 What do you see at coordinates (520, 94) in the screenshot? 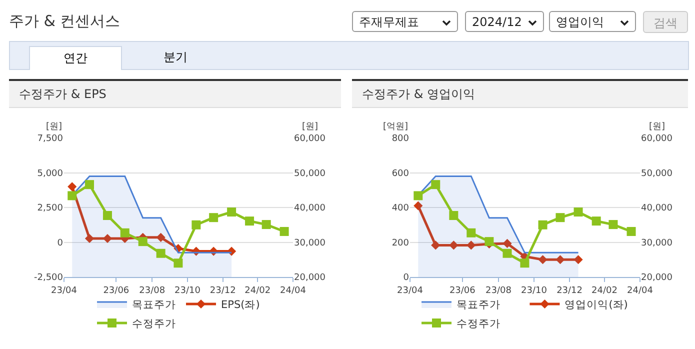
I see `chart-title: 수정주가 & 영업이익` at bounding box center [520, 94].